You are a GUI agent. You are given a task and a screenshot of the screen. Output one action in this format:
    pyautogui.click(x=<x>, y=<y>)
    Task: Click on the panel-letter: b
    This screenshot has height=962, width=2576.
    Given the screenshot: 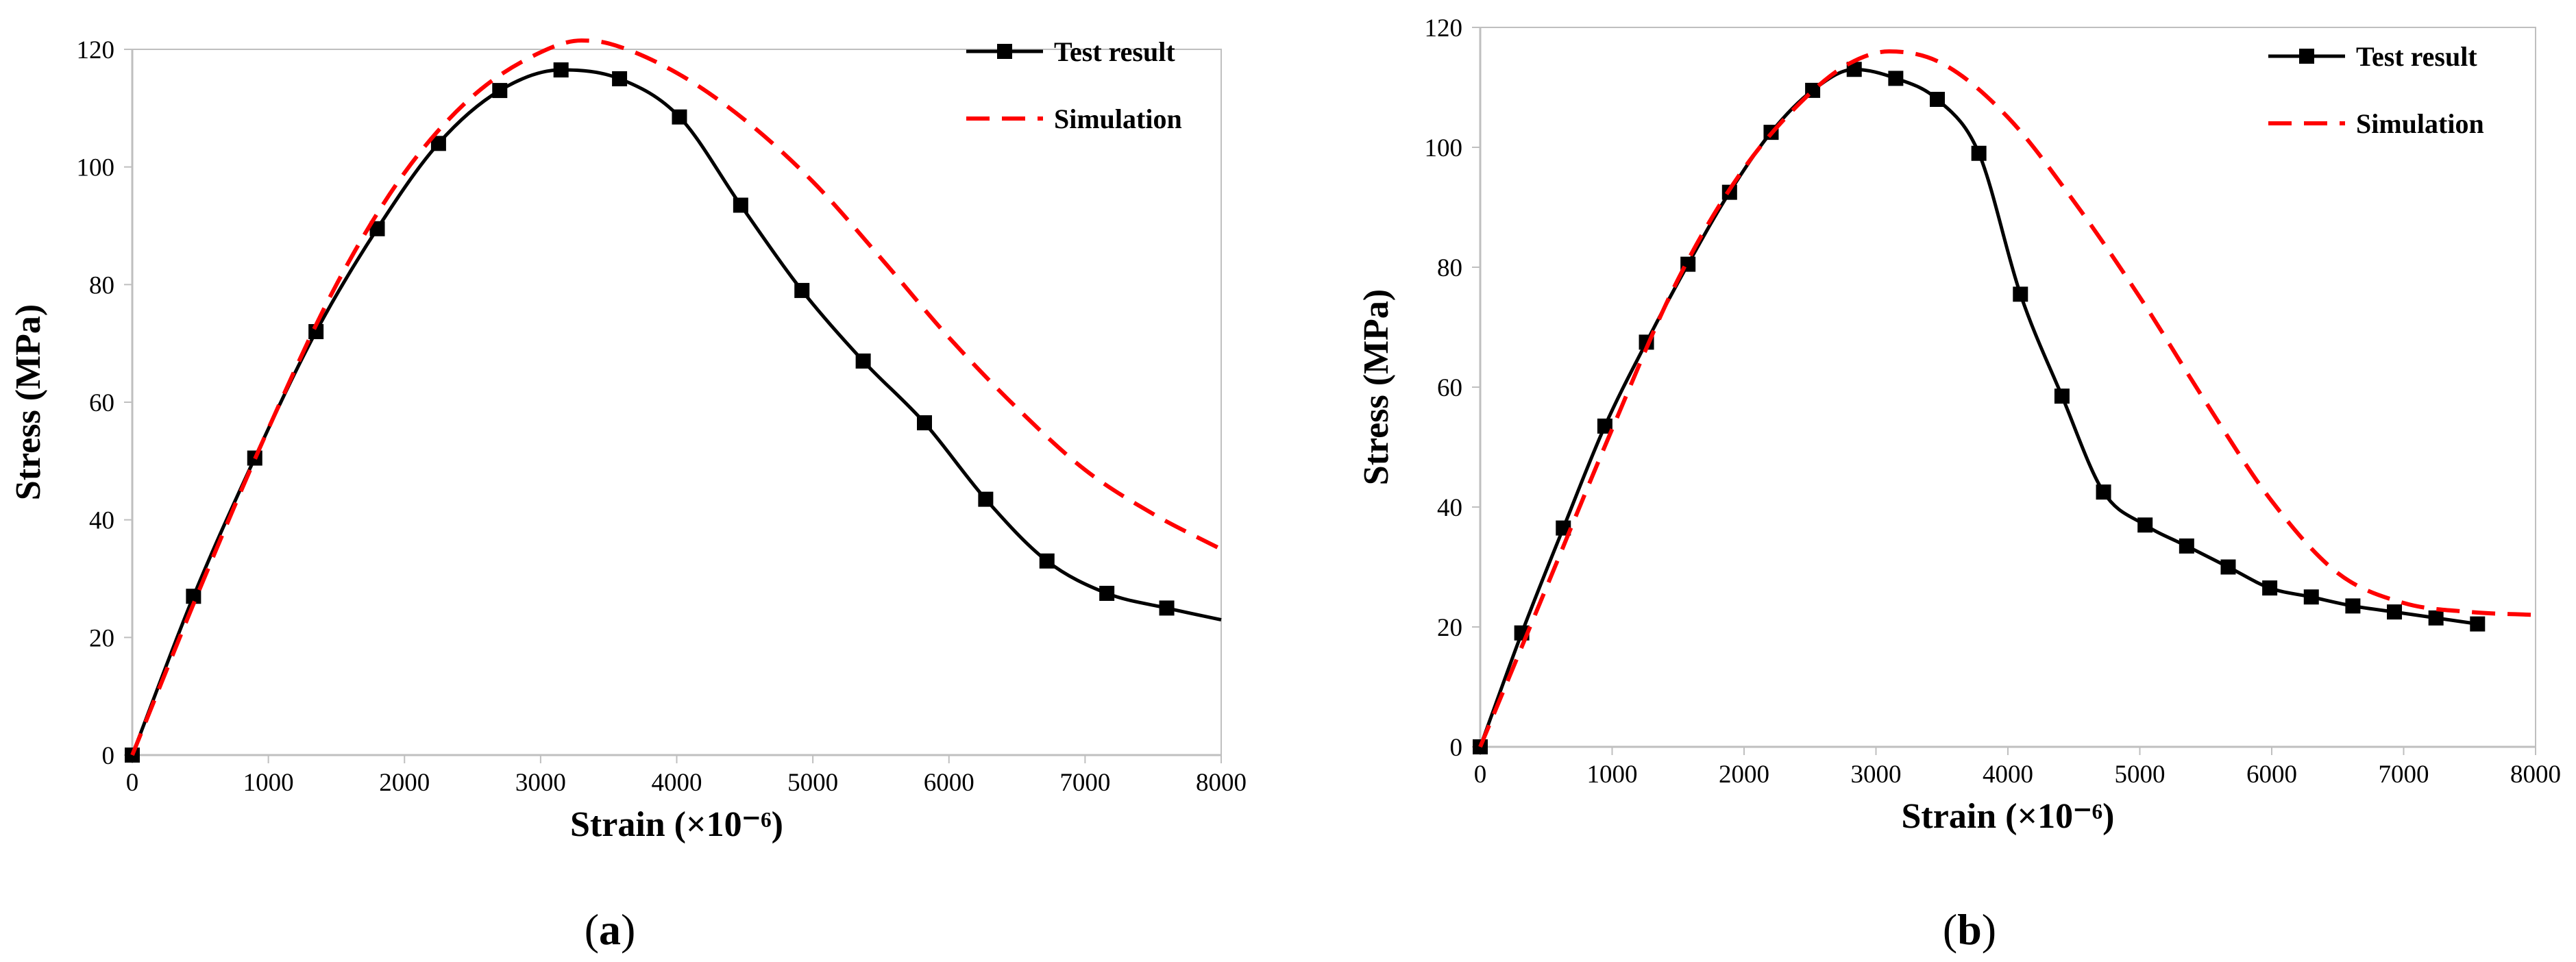 What is the action you would take?
    pyautogui.click(x=1970, y=929)
    